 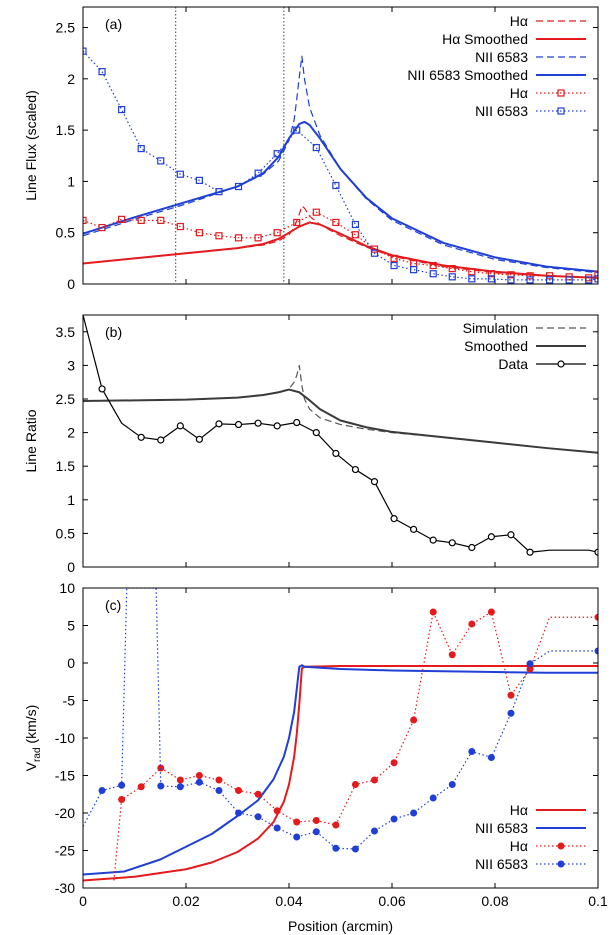 I want to click on x-tick-label: 0.04, so click(x=288, y=901).